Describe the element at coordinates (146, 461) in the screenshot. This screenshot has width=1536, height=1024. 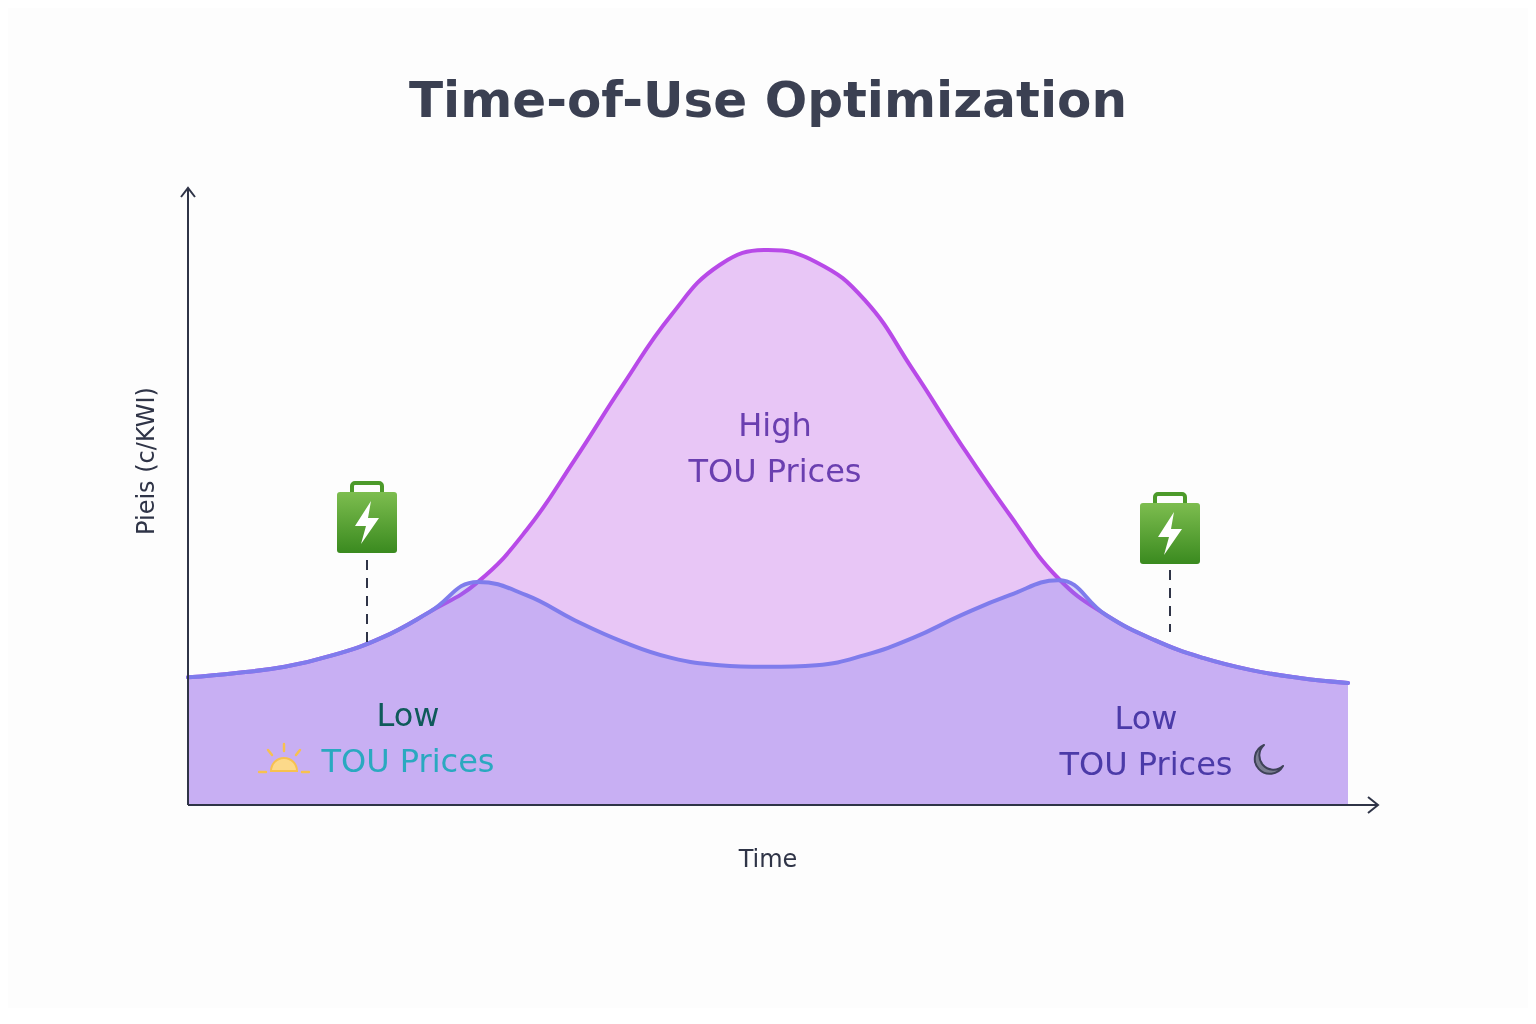
I see `y-axis-title: Pieis (c/KWI)` at that location.